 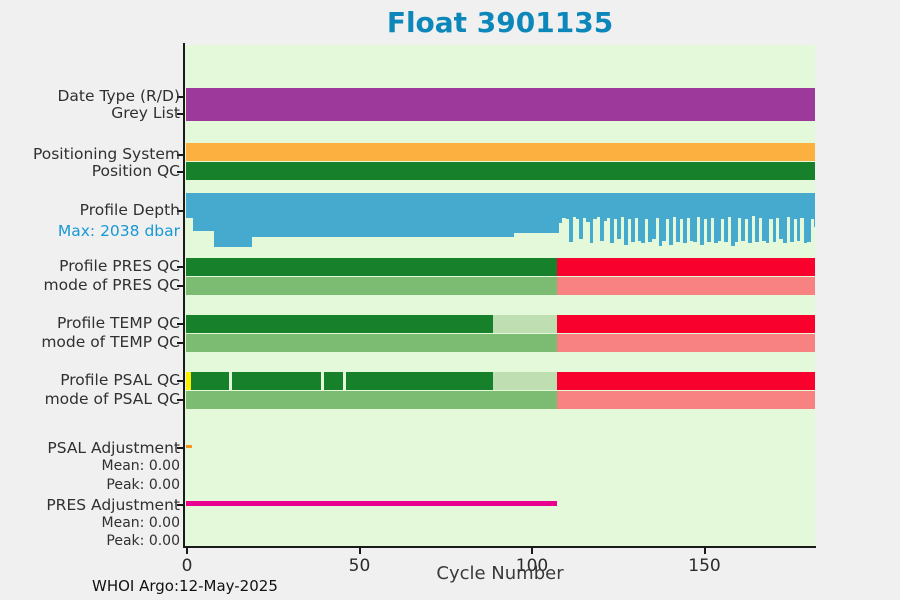 What do you see at coordinates (145, 113) in the screenshot?
I see `row-label-grey-list: Grey List` at bounding box center [145, 113].